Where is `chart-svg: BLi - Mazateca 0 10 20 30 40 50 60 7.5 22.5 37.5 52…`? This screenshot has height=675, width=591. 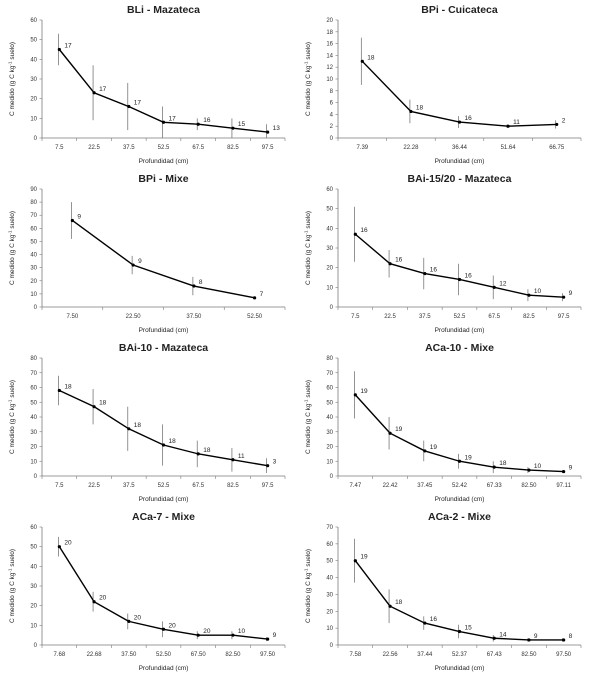 chart-svg: BLi - Mazateca 0 10 20 30 40 50 60 7.5 22.5 37.5 52… is located at coordinates (147, 84).